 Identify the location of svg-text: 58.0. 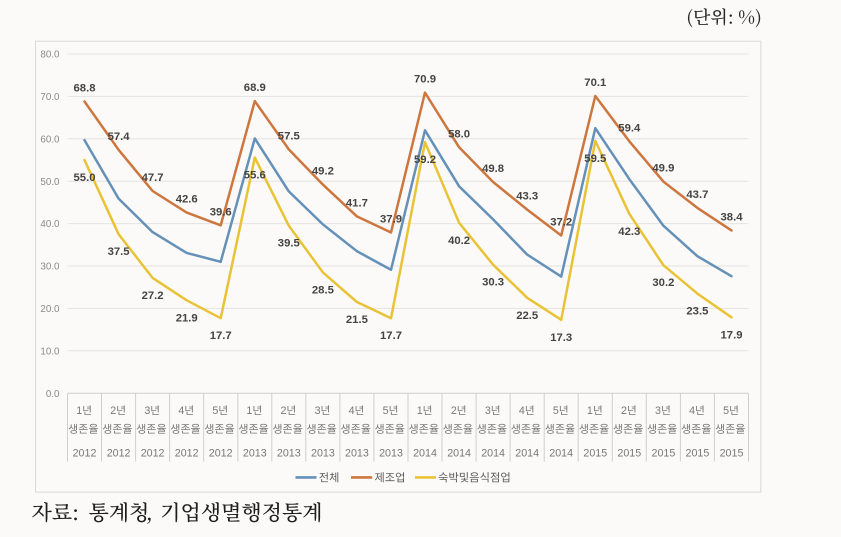
(459, 134).